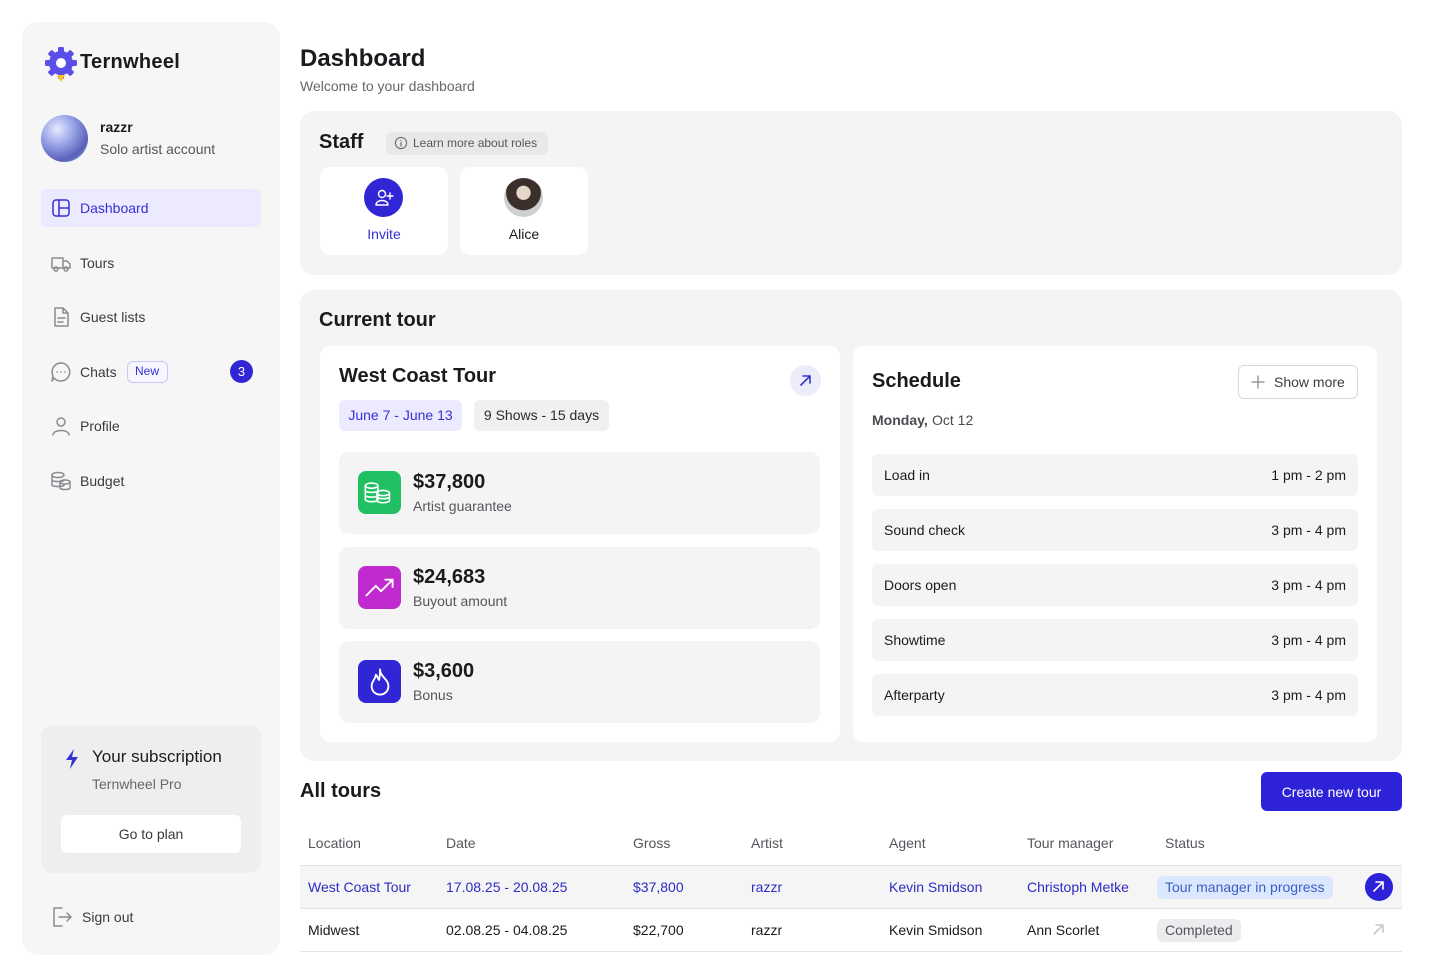 Image resolution: width=1444 pixels, height=978 pixels. I want to click on table-cell: razzr, so click(767, 887).